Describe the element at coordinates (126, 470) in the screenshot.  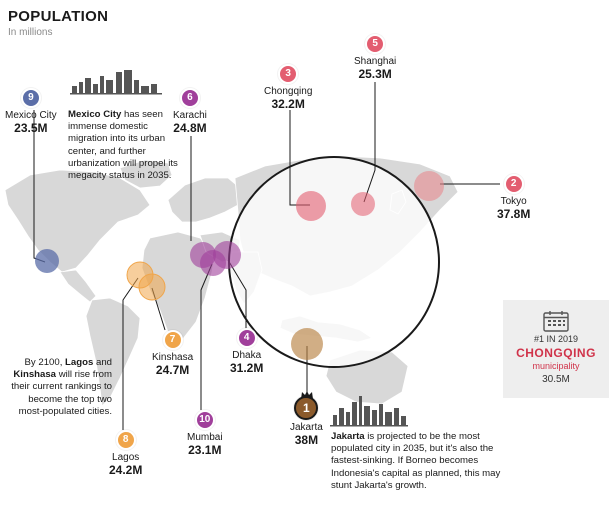
I see `city-value: 24.2M` at that location.